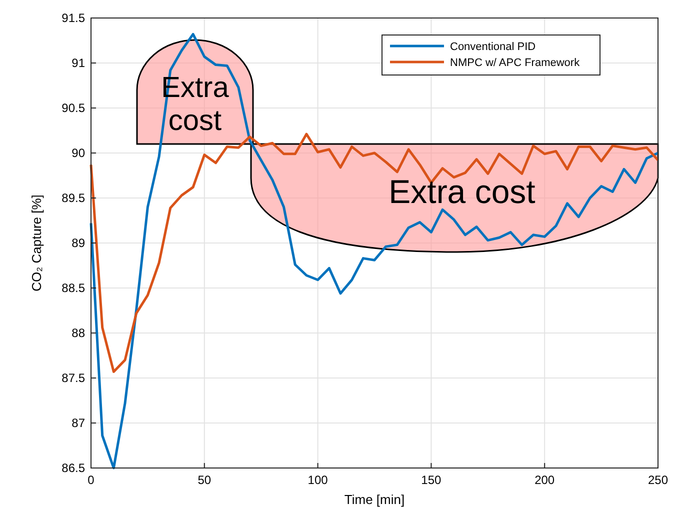 Image resolution: width=674 pixels, height=515 pixels. I want to click on y-tick-label: 90.5, so click(74, 108).